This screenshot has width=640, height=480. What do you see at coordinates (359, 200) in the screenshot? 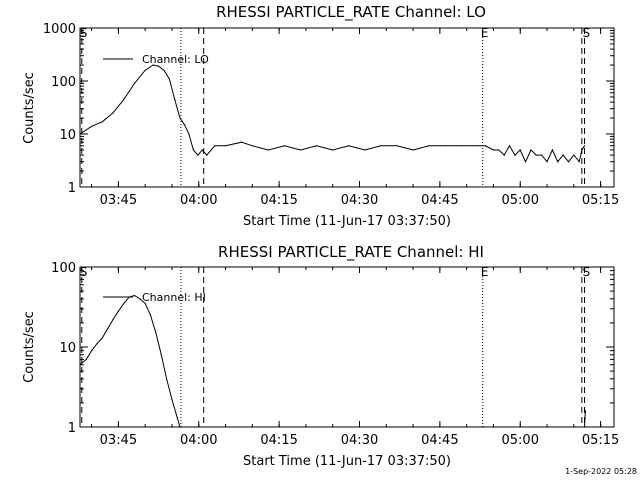
I see `x-tick-label-lo-3: 04:30` at bounding box center [359, 200].